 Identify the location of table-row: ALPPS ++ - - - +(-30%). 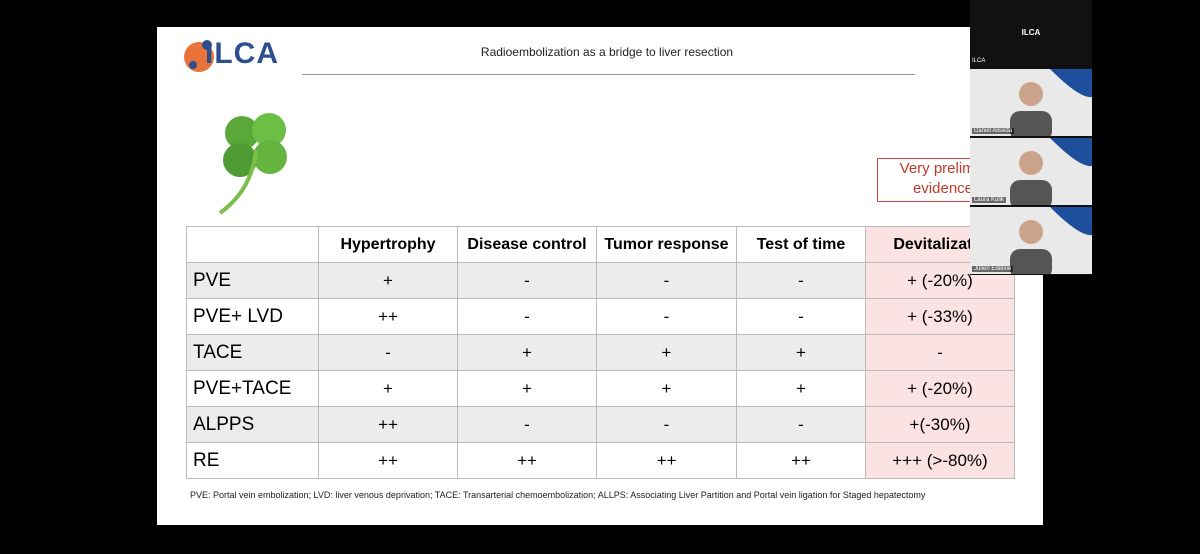
(600, 424).